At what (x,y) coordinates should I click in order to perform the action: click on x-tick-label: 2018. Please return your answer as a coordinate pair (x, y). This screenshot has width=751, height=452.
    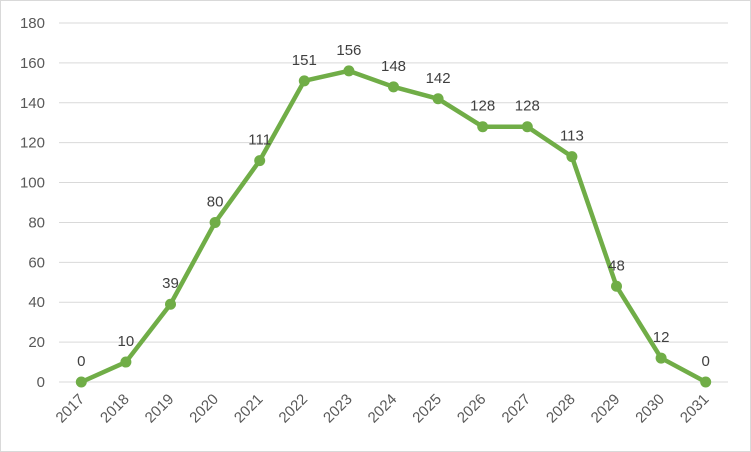
    Looking at the image, I should click on (115, 409).